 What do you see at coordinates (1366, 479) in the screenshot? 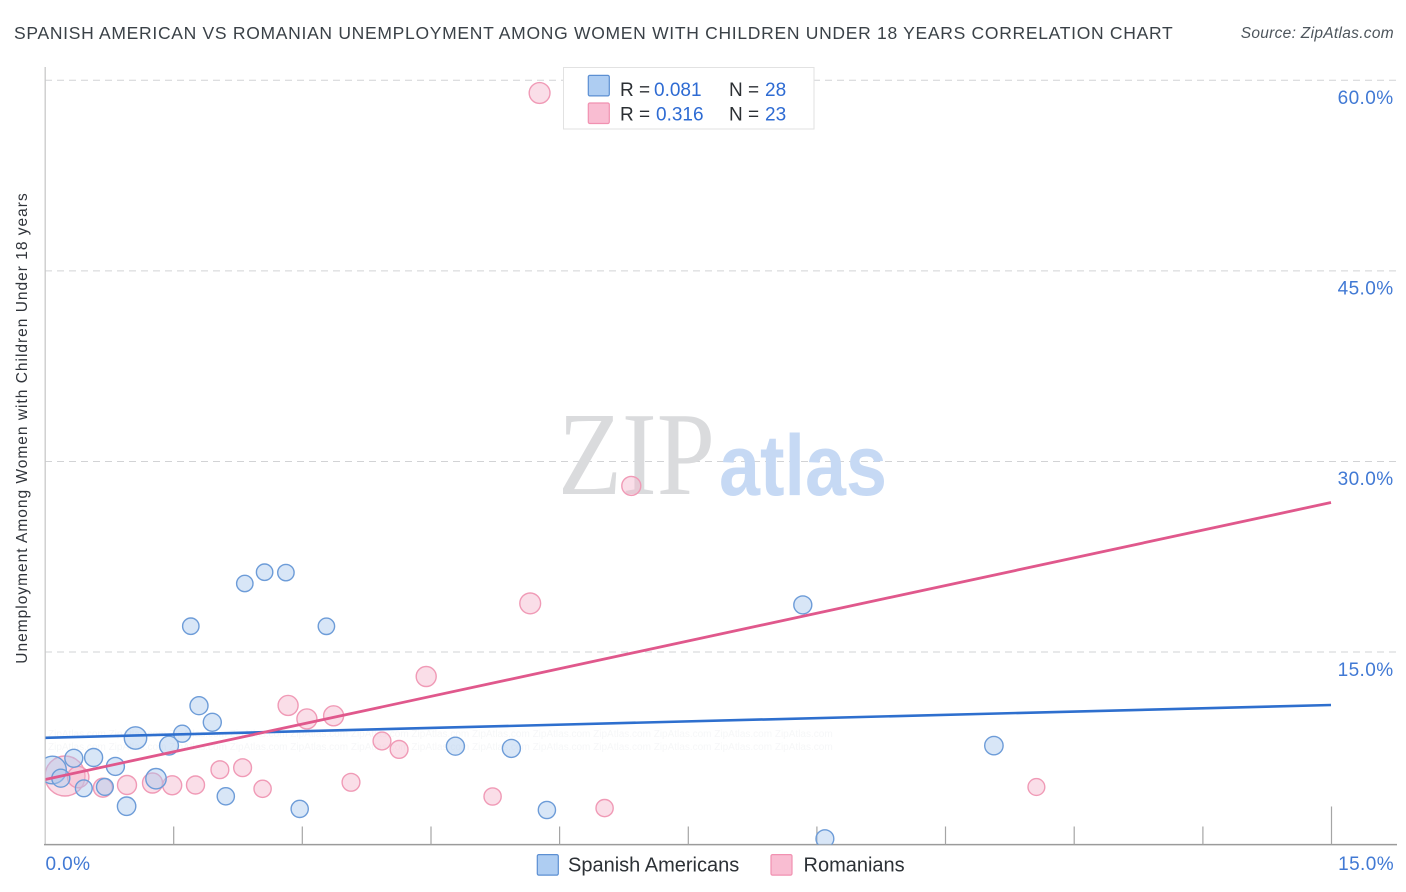
I see `svg-text: 30.0%` at bounding box center [1366, 479].